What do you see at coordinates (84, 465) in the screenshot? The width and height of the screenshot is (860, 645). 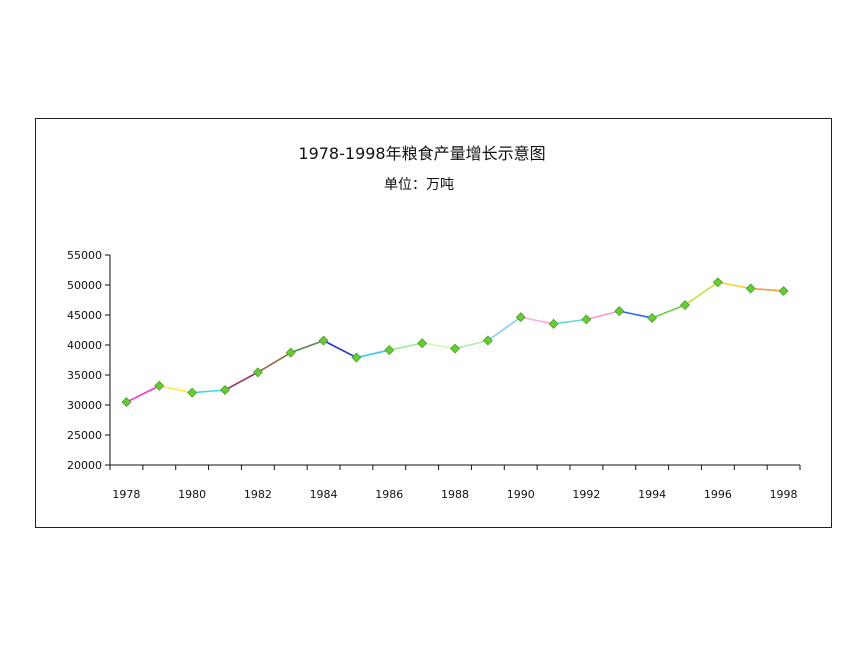 I see `y-tick-label: 20000` at bounding box center [84, 465].